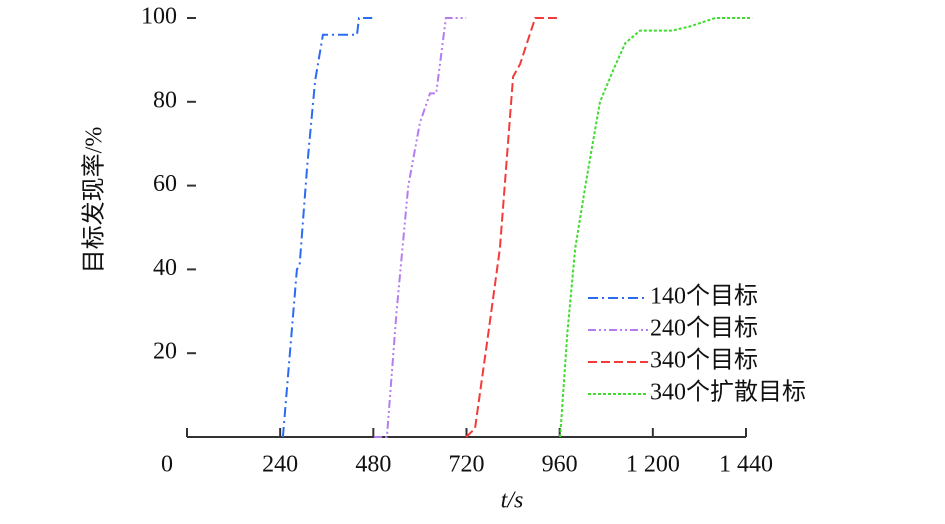 The height and width of the screenshot is (524, 945). I want to click on legend-label: 240个目标, so click(704, 328).